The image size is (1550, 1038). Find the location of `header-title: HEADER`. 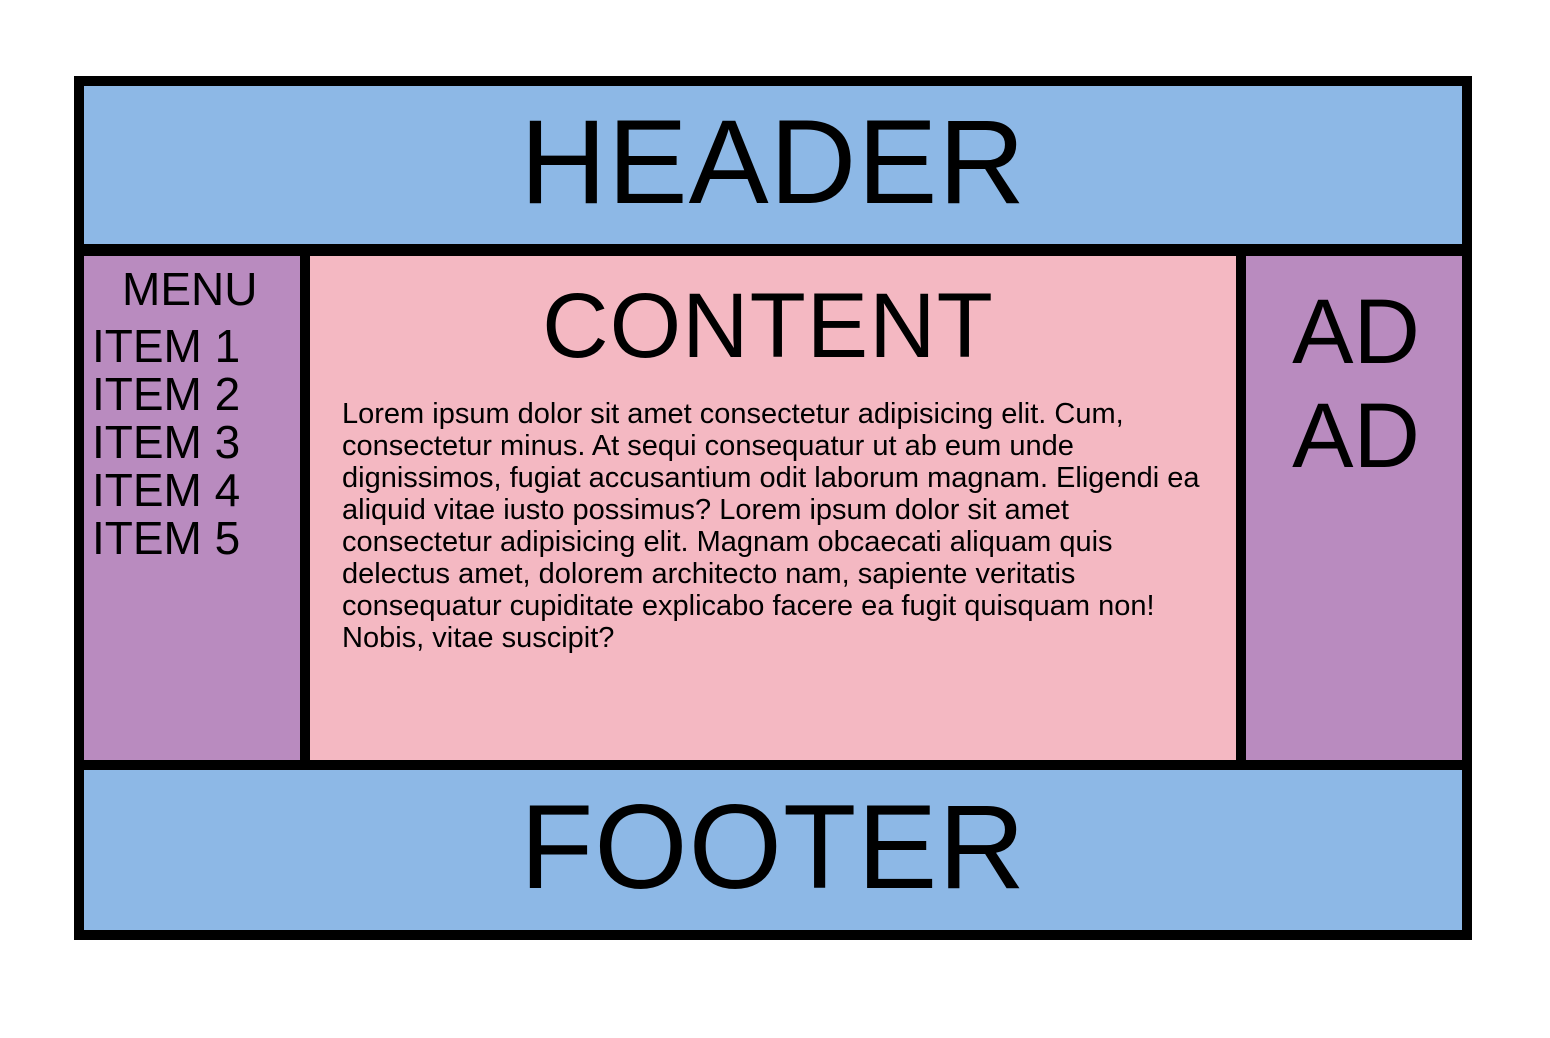

header-title: HEADER is located at coordinates (773, 162).